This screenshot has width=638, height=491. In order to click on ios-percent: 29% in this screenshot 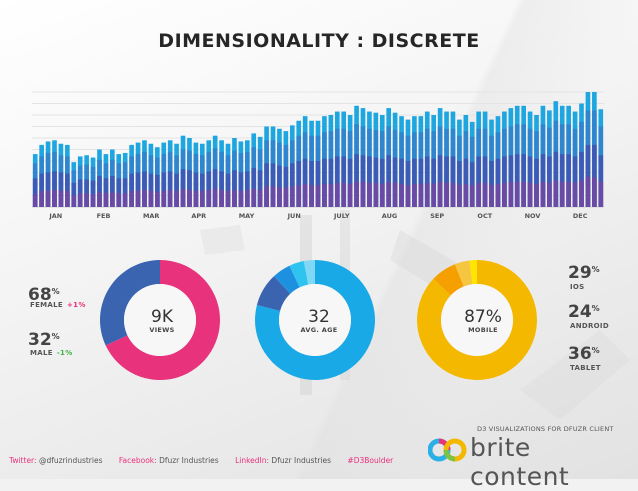, I will do `click(584, 273)`.